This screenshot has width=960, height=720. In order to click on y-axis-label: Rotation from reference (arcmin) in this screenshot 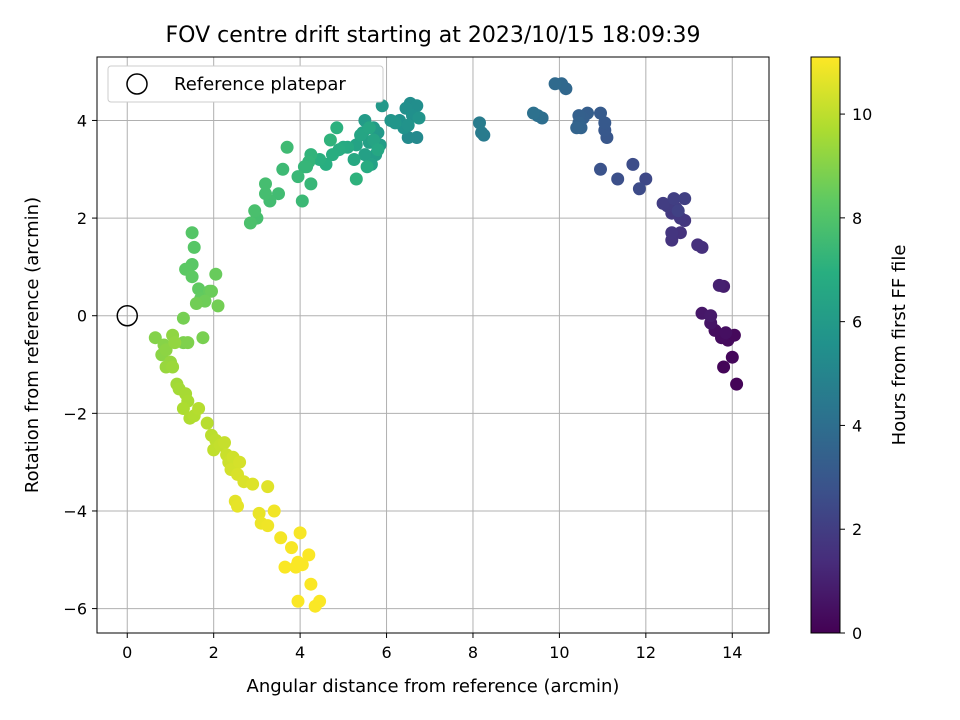, I will do `click(32, 345)`.